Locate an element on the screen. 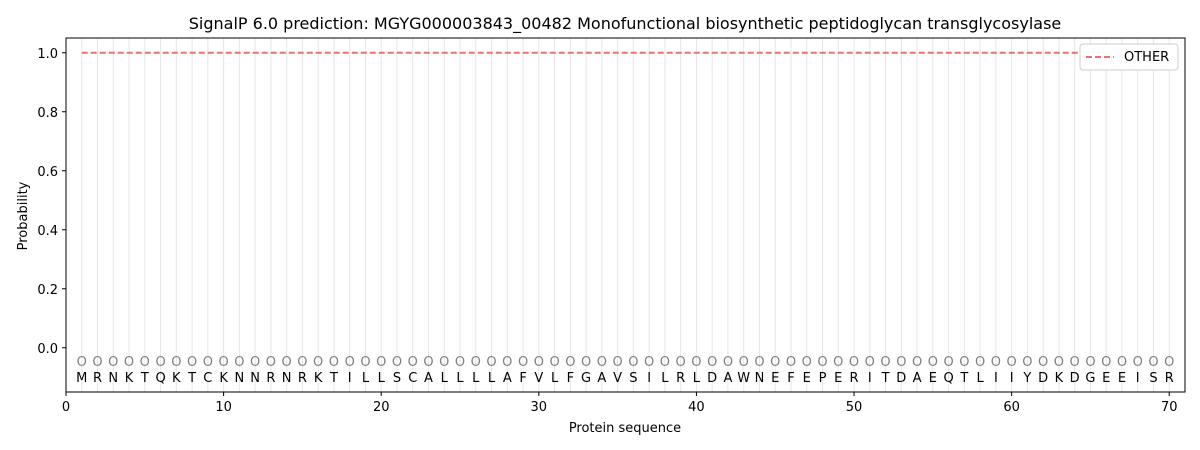 This screenshot has width=1200, height=450. state-marker-1: O is located at coordinates (82, 362).